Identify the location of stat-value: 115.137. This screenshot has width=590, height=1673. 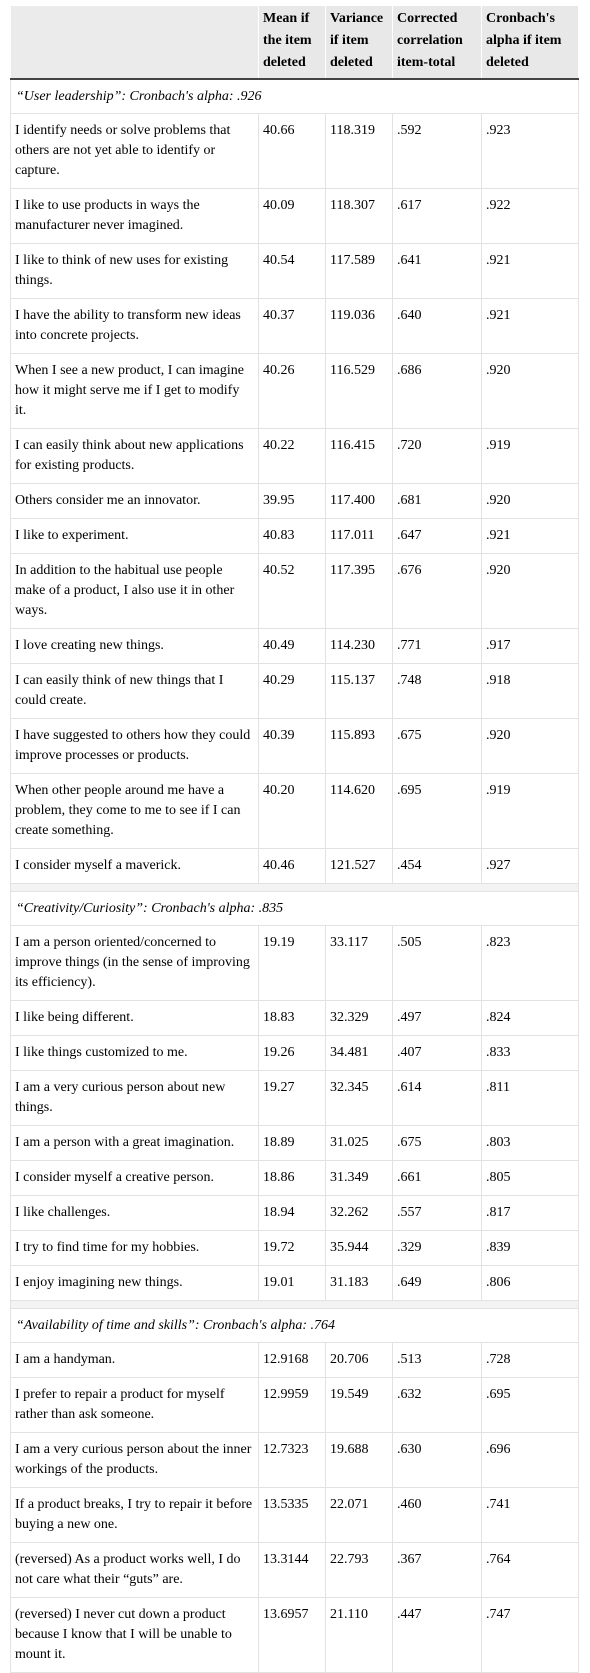
(359, 691).